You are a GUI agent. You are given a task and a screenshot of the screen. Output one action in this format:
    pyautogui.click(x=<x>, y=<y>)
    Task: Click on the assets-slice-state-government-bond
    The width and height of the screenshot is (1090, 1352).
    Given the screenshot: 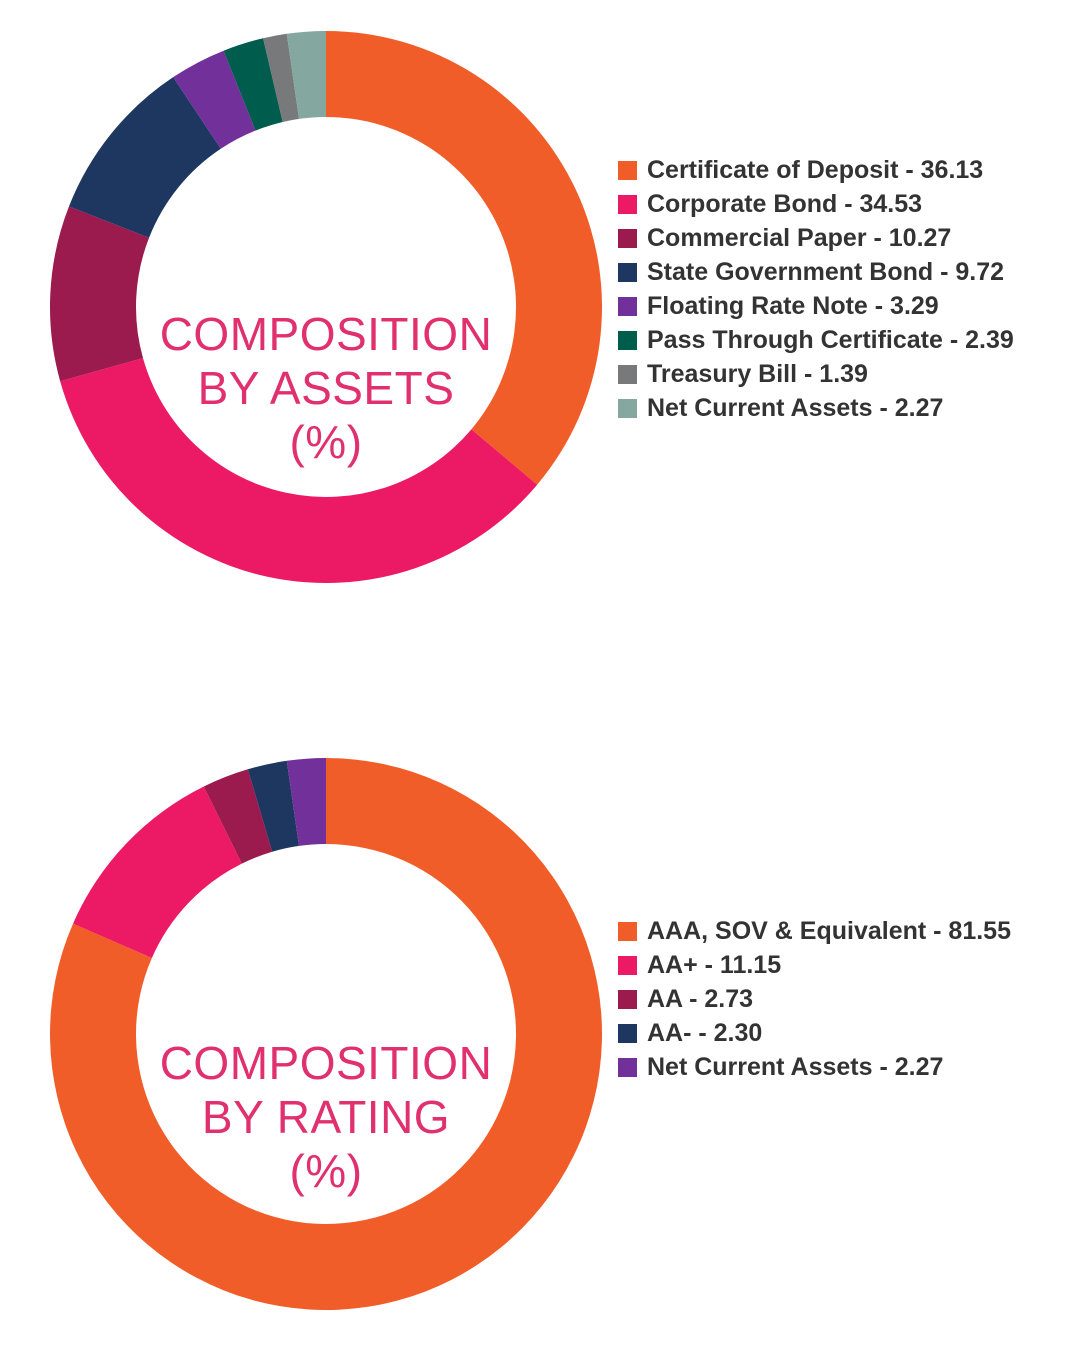 What is the action you would take?
    pyautogui.click(x=144, y=157)
    